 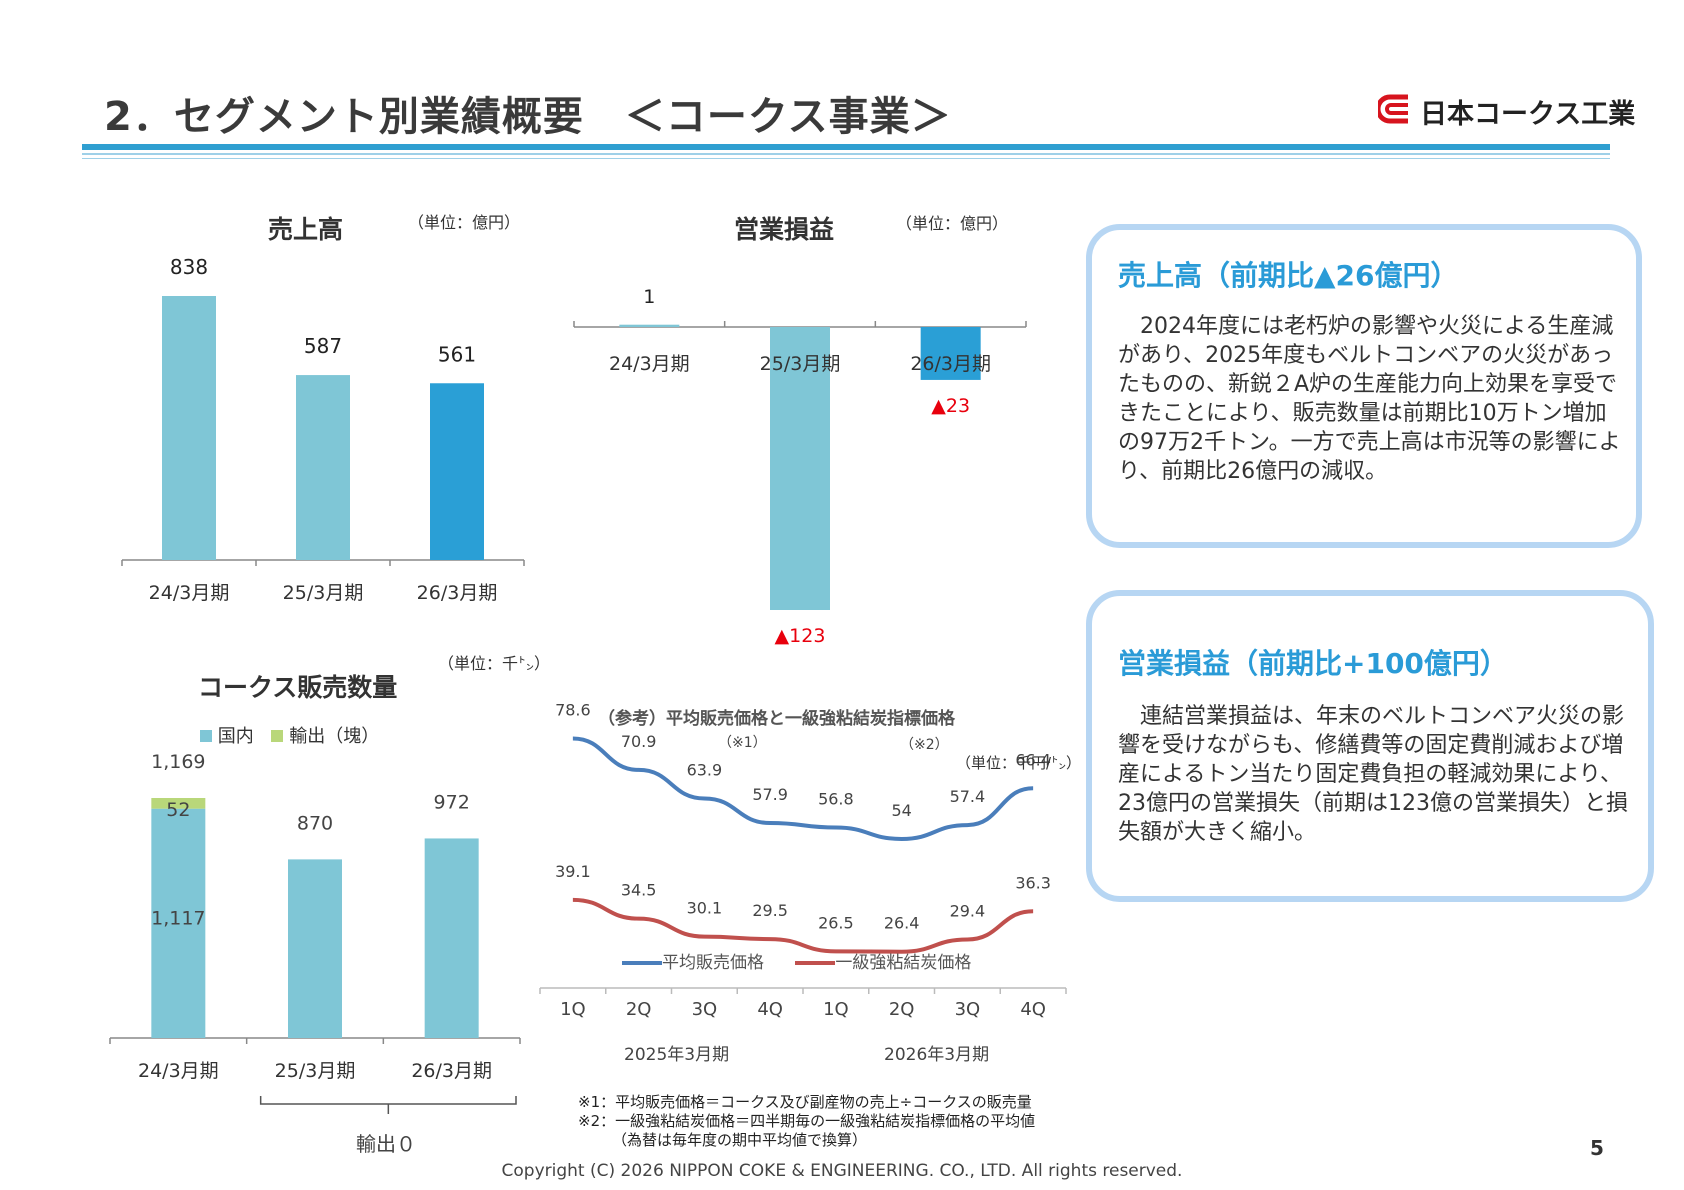 What do you see at coordinates (178, 810) in the screenshot?
I see `volume-export-label: 52` at bounding box center [178, 810].